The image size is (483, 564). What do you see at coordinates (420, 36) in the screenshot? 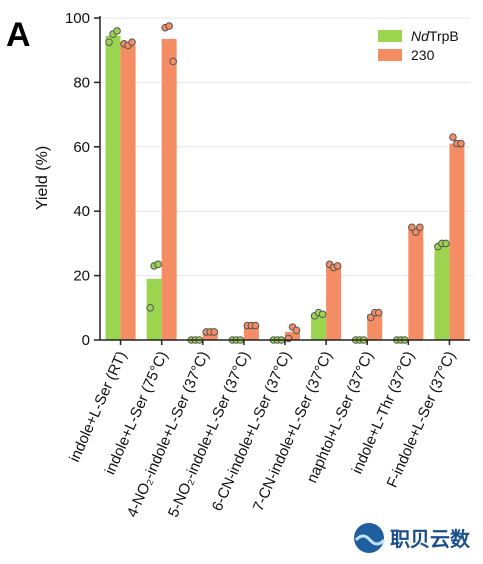
I see `legend-label-ndtrpb-prefix: Nd` at bounding box center [420, 36].